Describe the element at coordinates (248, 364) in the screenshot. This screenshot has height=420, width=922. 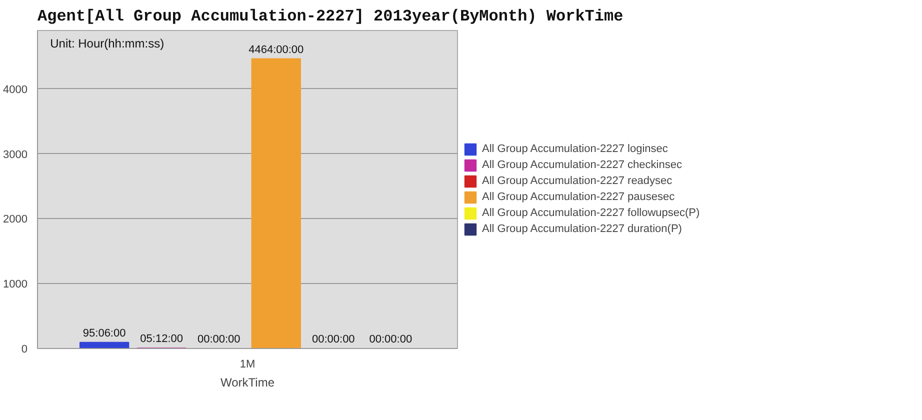
I see `x-tick-label: 1M` at that location.